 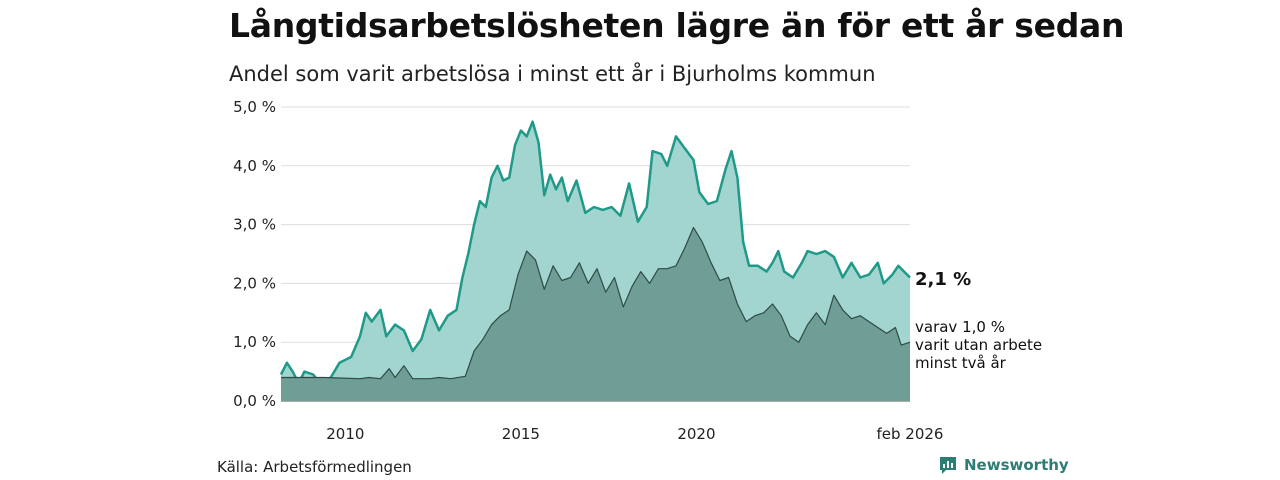 What do you see at coordinates (521, 434) in the screenshot?
I see `x-tick-label: 2015` at bounding box center [521, 434].